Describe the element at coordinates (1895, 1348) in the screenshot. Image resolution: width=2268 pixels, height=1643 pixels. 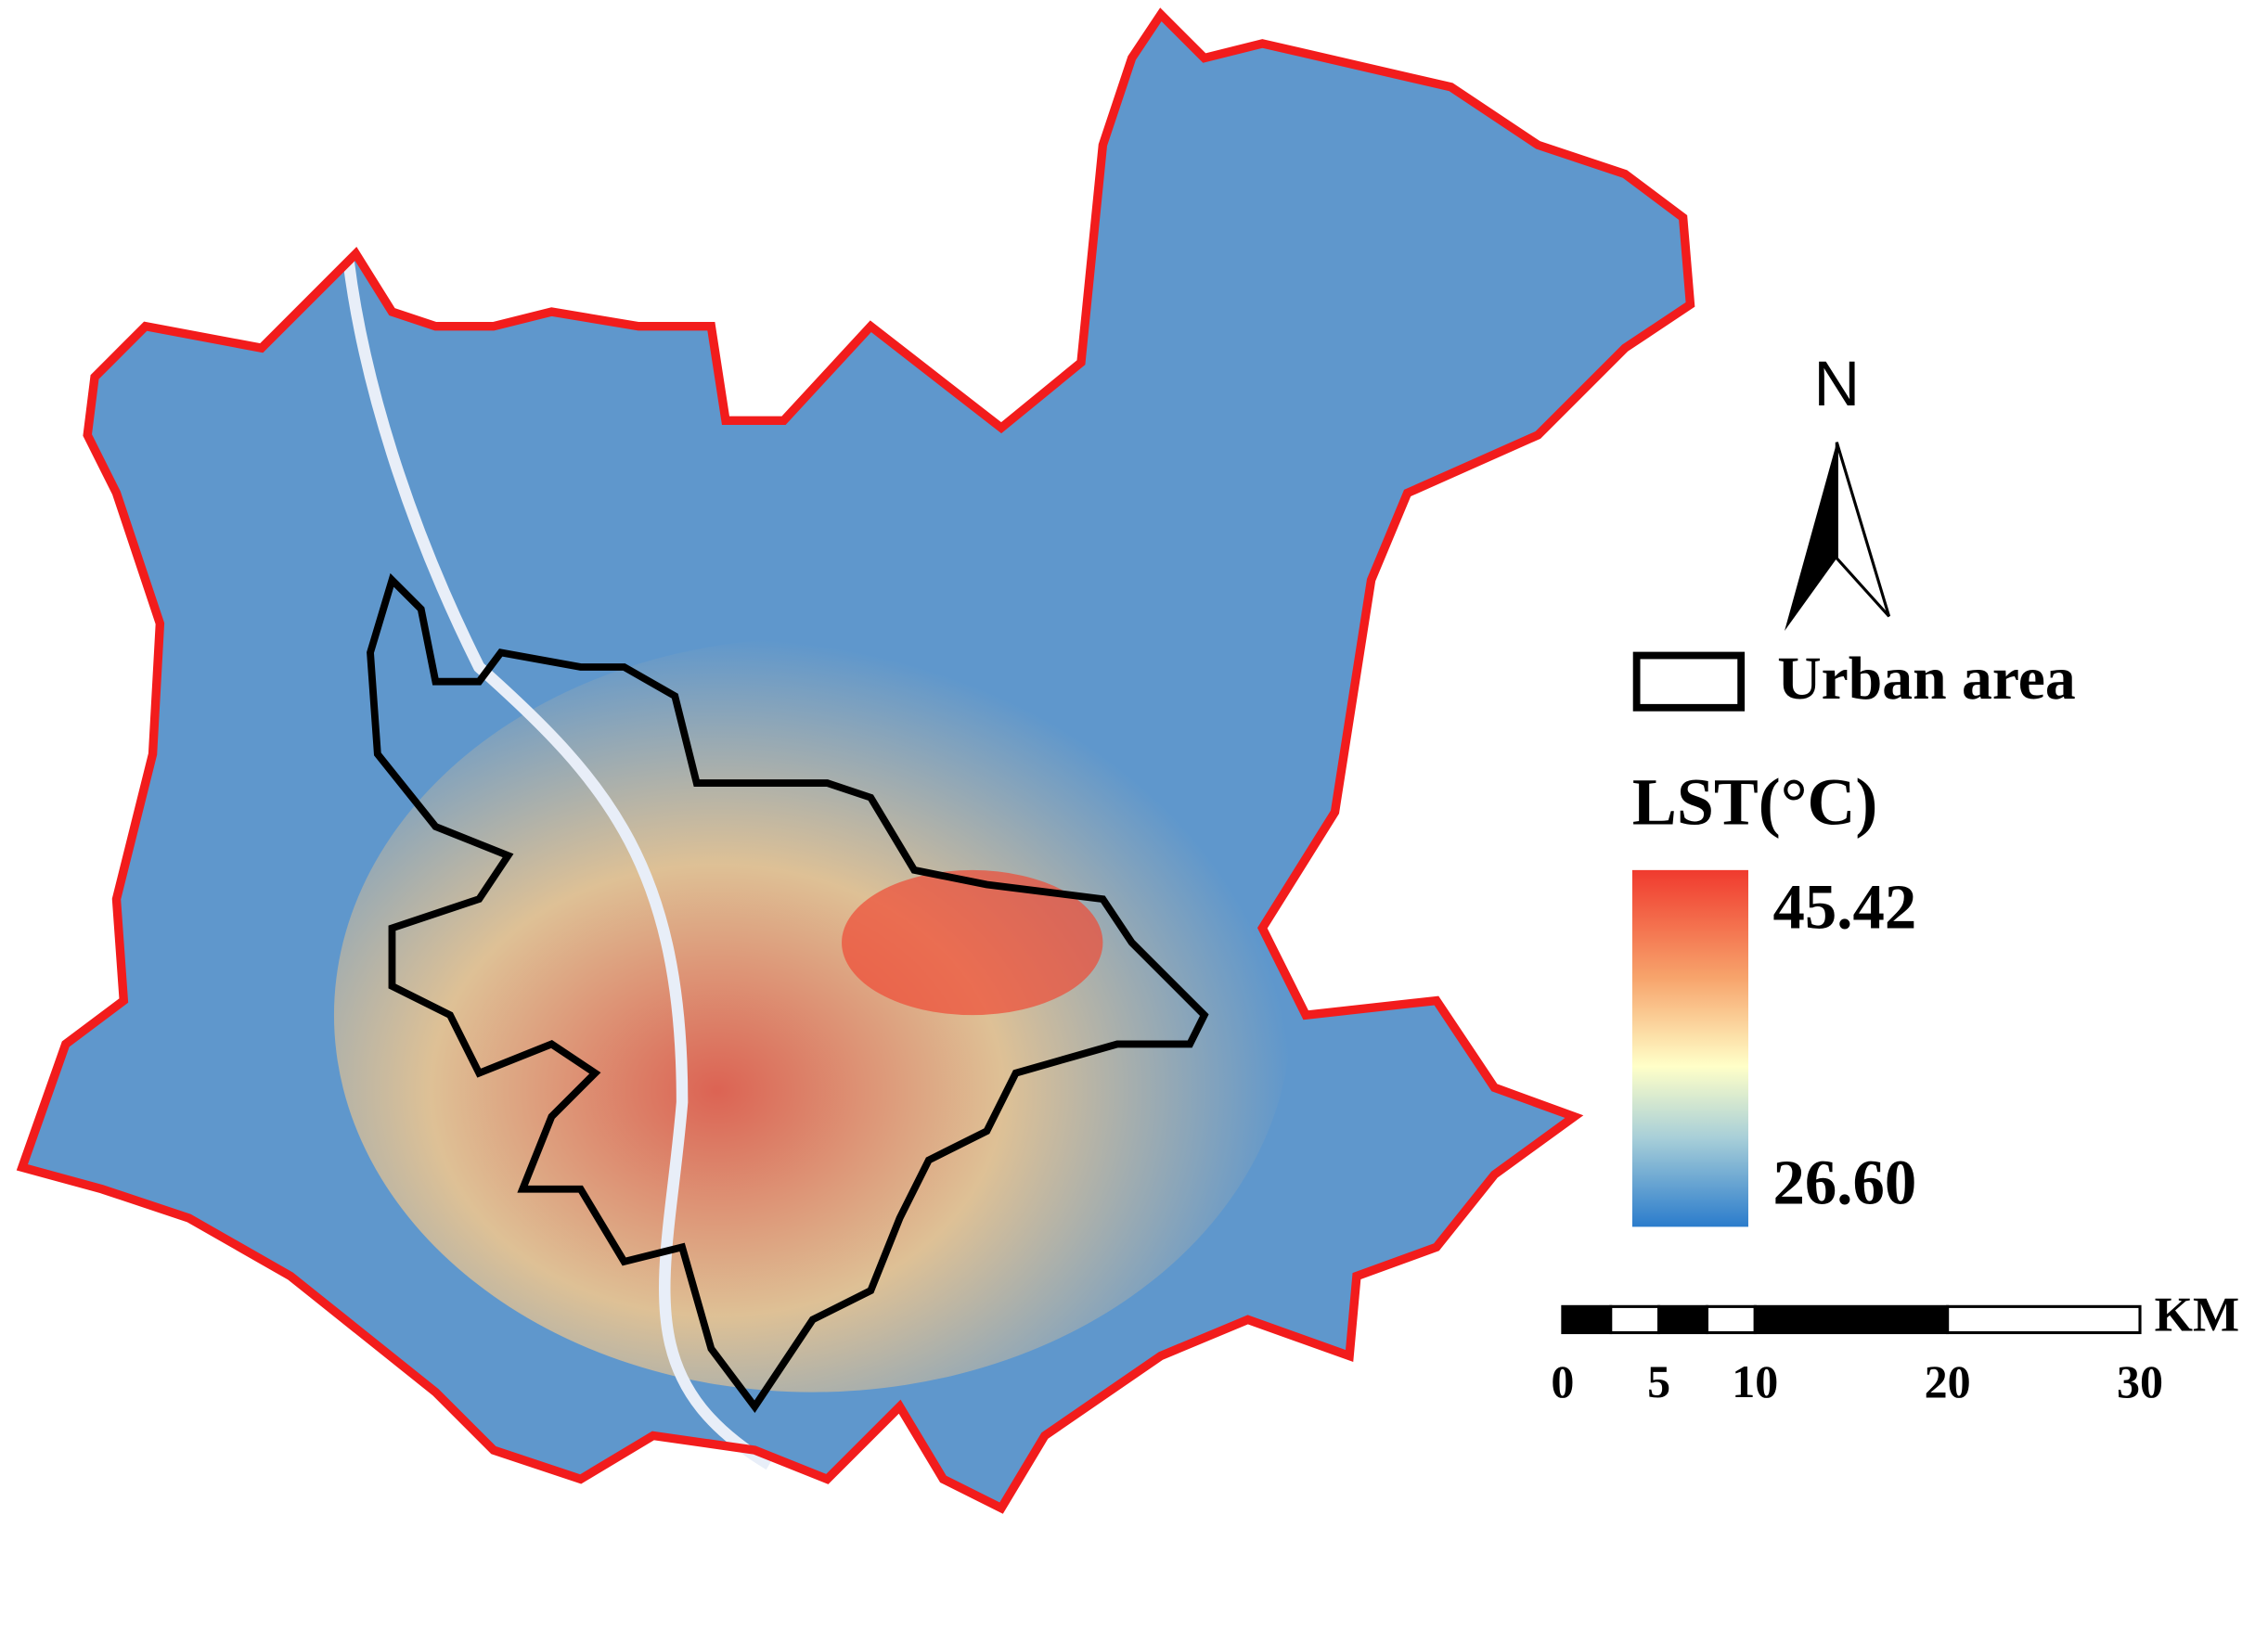
I see `scale-bar: 0 5 10 20 30 KM` at that location.